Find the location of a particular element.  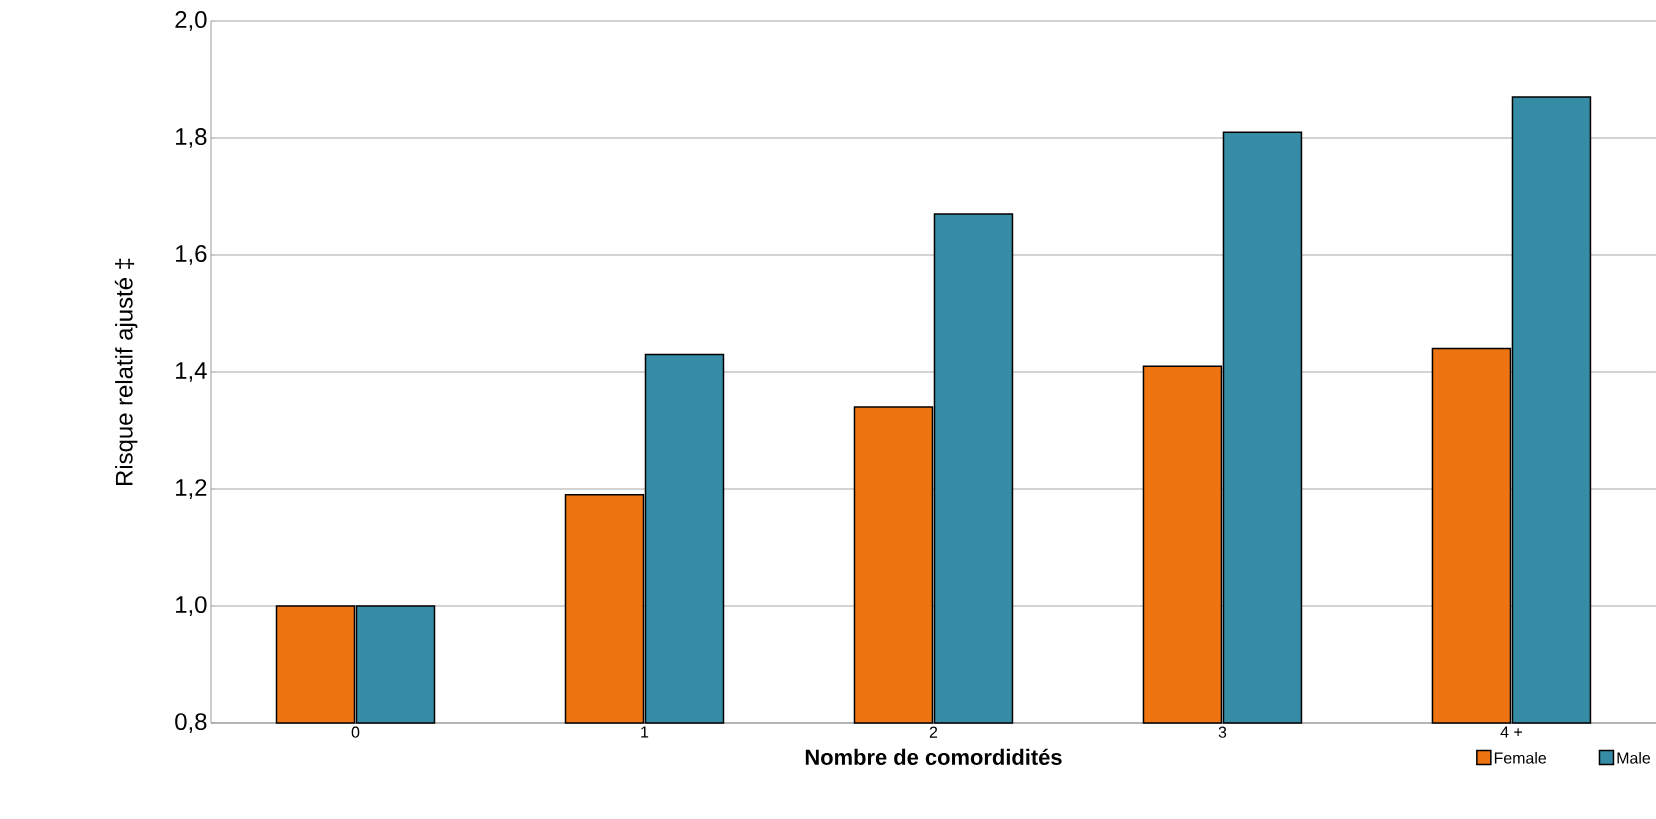

y-tick-label: 0,8 is located at coordinates (191, 723).